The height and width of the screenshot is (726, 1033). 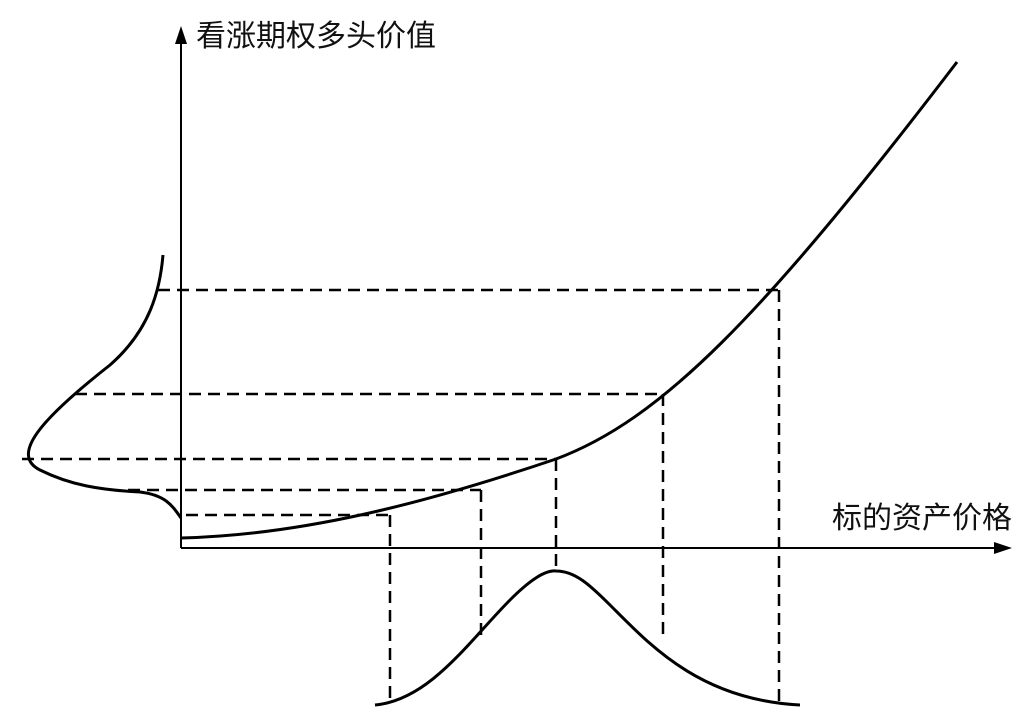 What do you see at coordinates (105, 386) in the screenshot?
I see `value-distribution` at bounding box center [105, 386].